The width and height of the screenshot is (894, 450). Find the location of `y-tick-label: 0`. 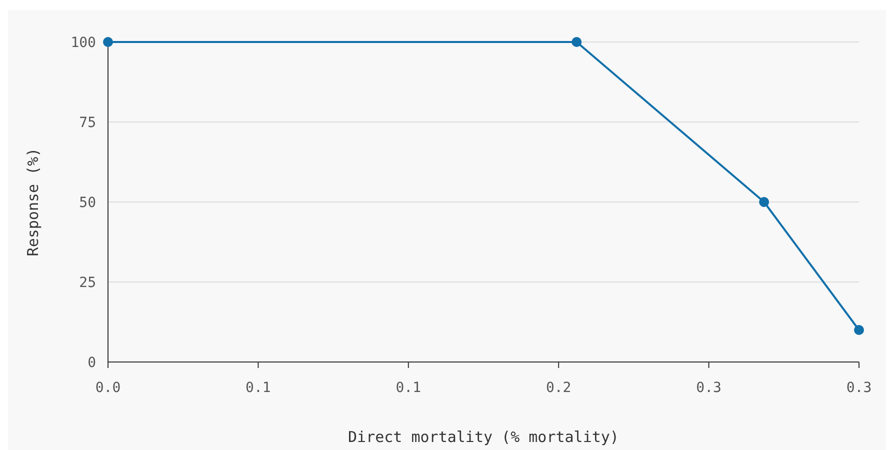

y-tick-label: 0 is located at coordinates (92, 362).